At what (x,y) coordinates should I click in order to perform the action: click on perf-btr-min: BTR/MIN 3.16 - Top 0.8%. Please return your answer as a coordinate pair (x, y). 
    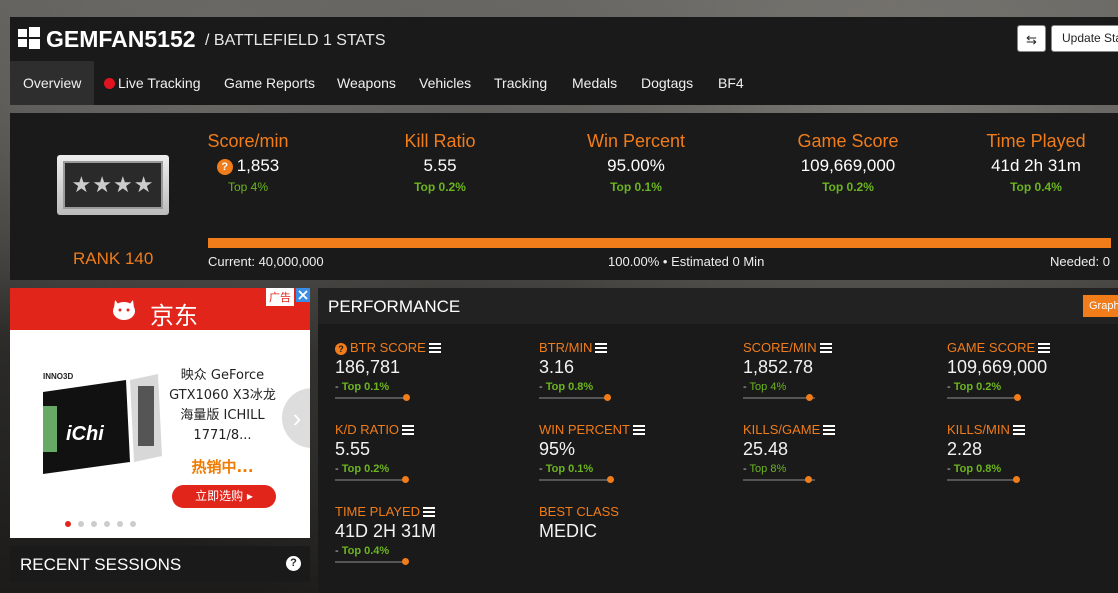
    Looking at the image, I should click on (634, 370).